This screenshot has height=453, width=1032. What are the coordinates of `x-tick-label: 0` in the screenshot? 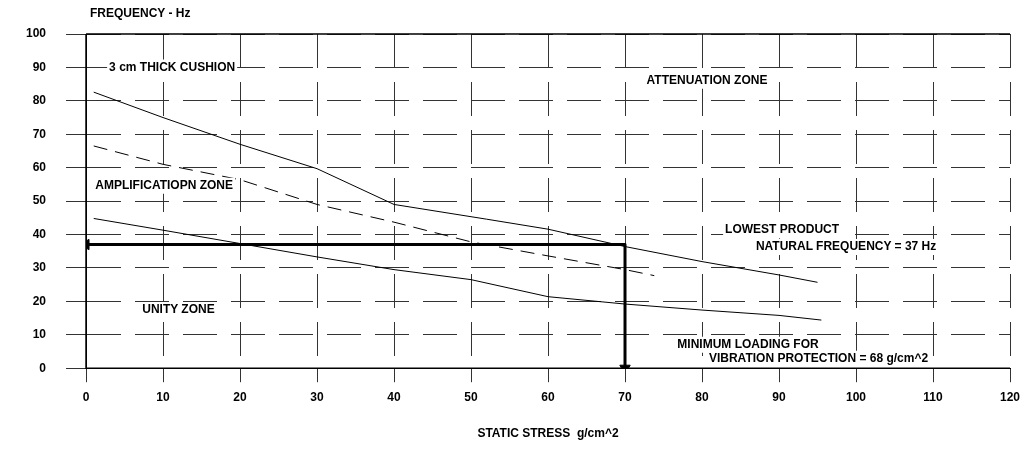 It's located at (86, 396).